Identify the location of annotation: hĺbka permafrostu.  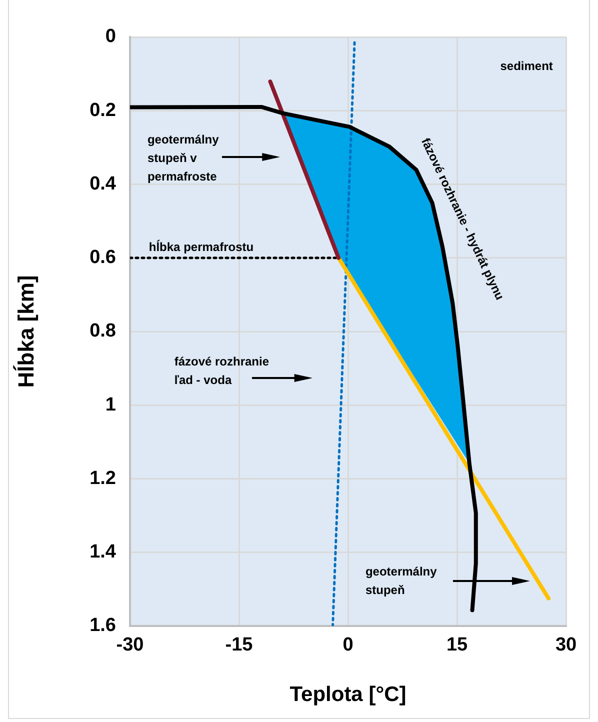
(201, 246).